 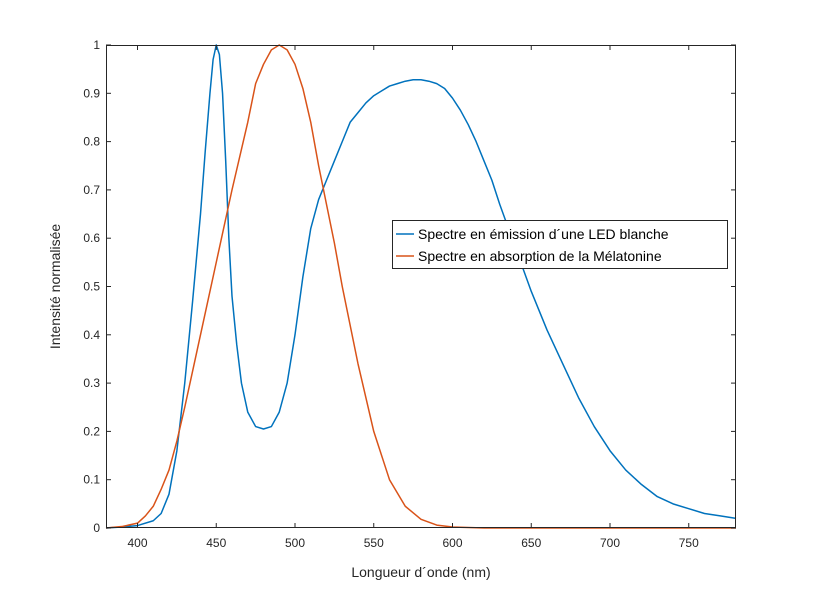 I want to click on y-tick-label: 0.9, so click(x=91, y=93).